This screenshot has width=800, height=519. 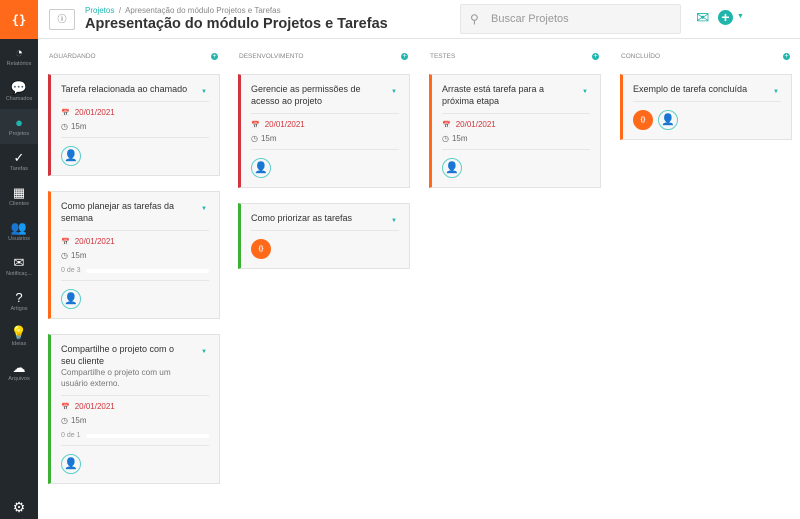 What do you see at coordinates (135, 92) in the screenshot?
I see `task-title: Tarefa relacionada ao chamado` at bounding box center [135, 92].